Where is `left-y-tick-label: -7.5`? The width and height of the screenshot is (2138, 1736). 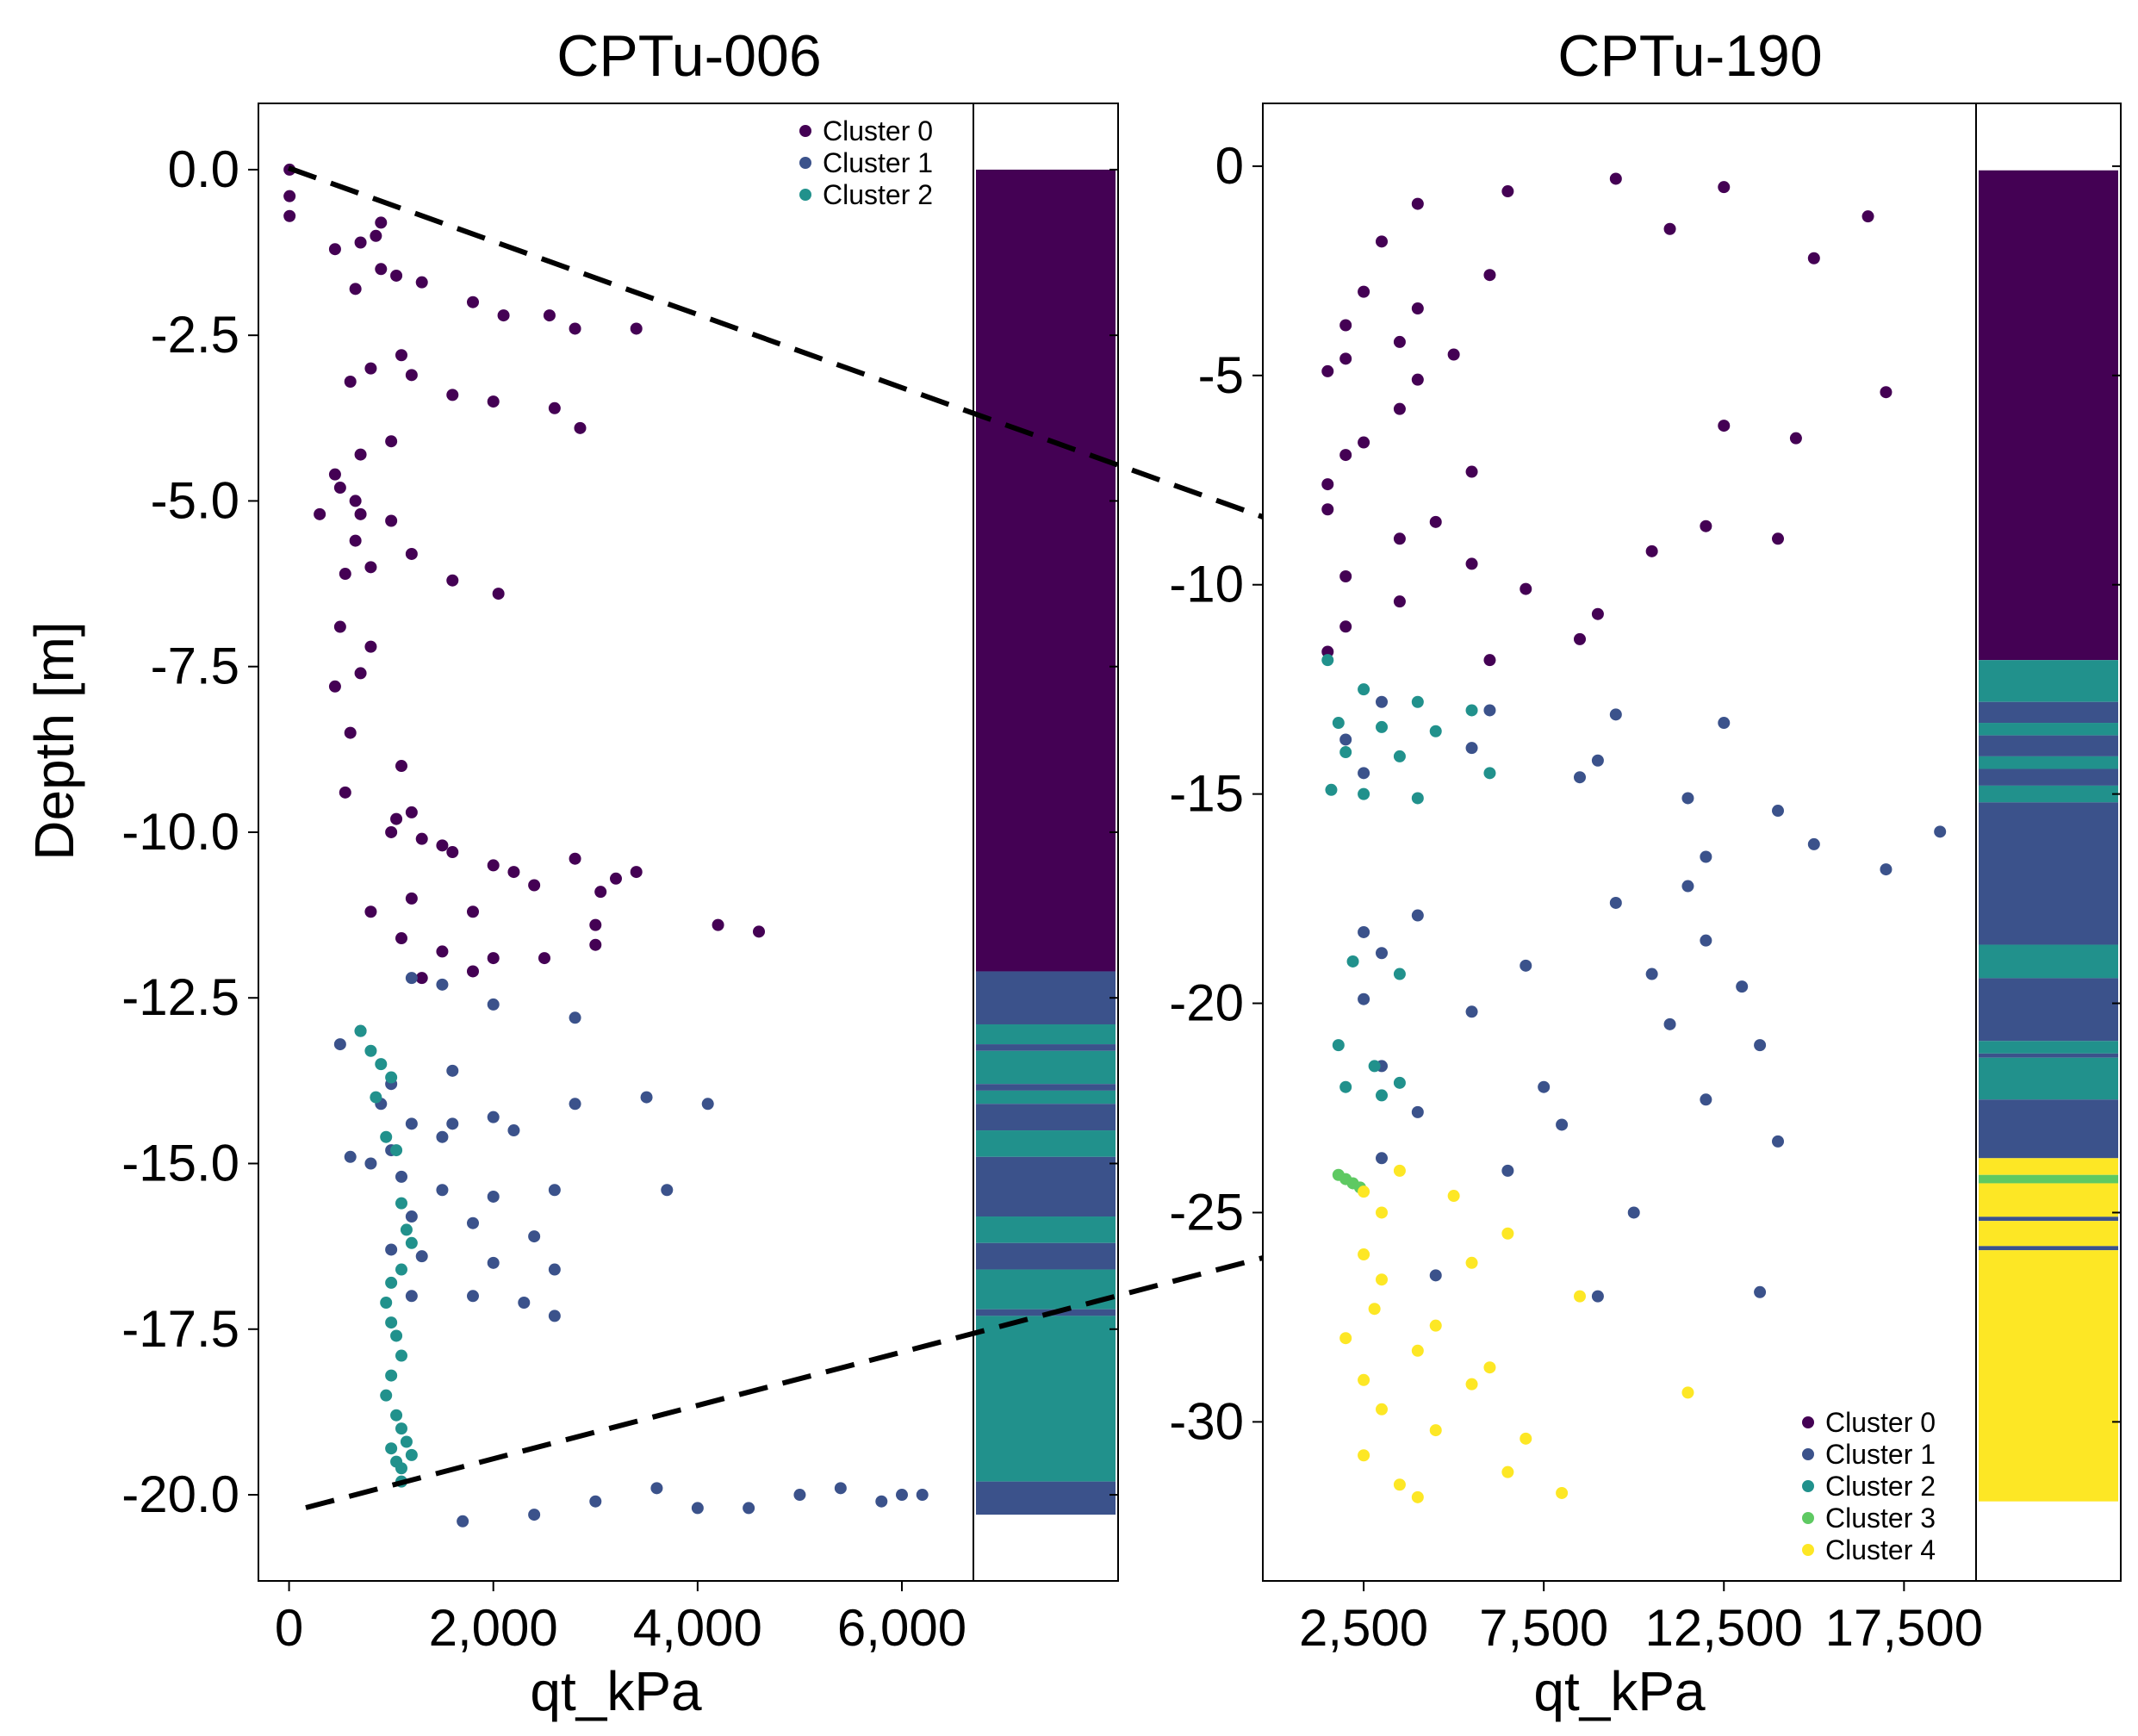 left-y-tick-label: -7.5 is located at coordinates (195, 666).